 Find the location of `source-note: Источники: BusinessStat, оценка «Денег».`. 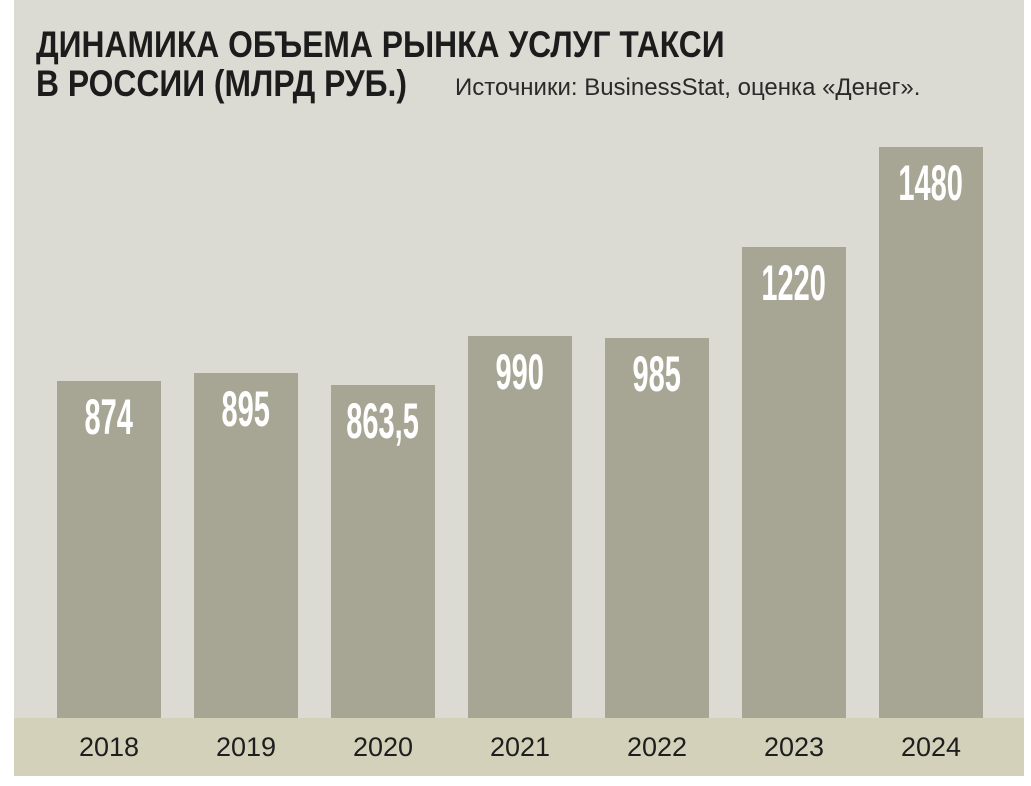

source-note: Источники: BusinessStat, оценка «Денег». is located at coordinates (688, 87).